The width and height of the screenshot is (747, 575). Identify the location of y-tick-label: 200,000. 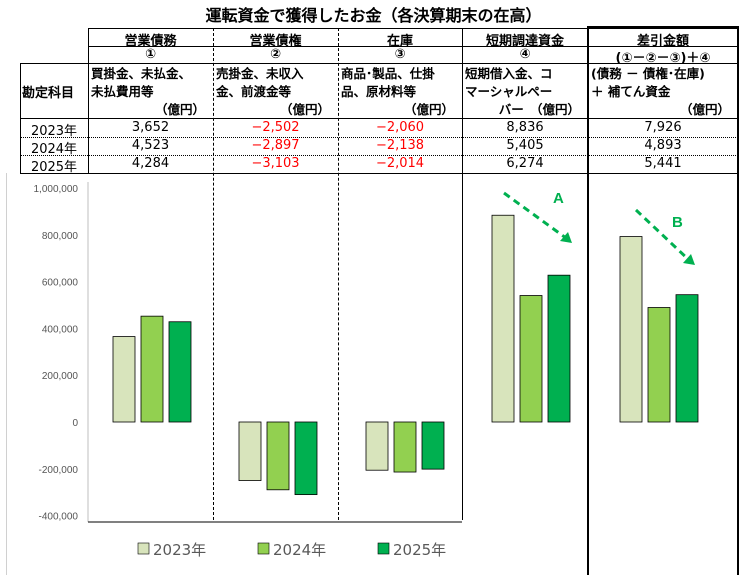
(60, 376).